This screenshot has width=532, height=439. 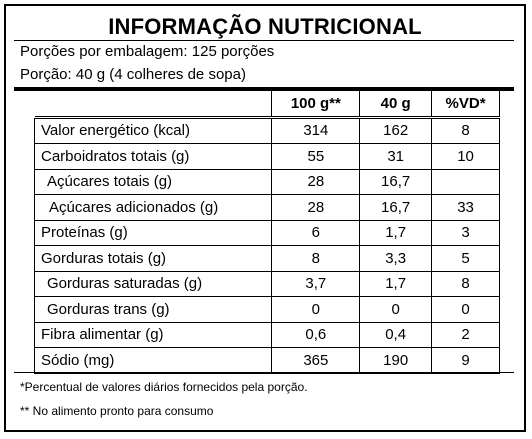 I want to click on value-40g: 0,4, so click(x=396, y=334).